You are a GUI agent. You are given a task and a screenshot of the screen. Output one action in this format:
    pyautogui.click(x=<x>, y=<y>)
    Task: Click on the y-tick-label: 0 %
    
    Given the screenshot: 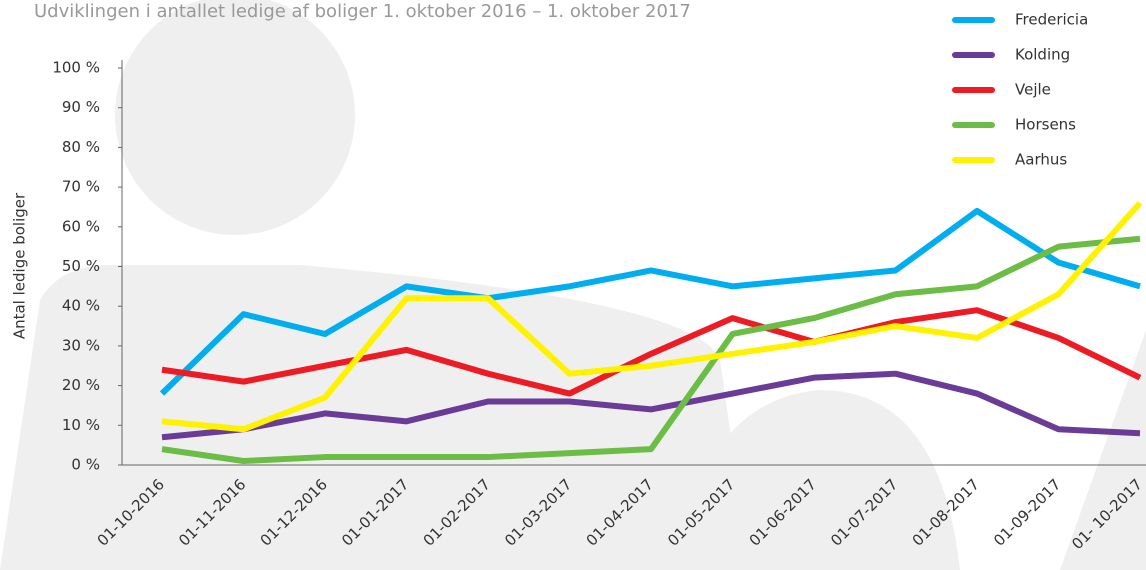 What is the action you would take?
    pyautogui.click(x=85, y=465)
    